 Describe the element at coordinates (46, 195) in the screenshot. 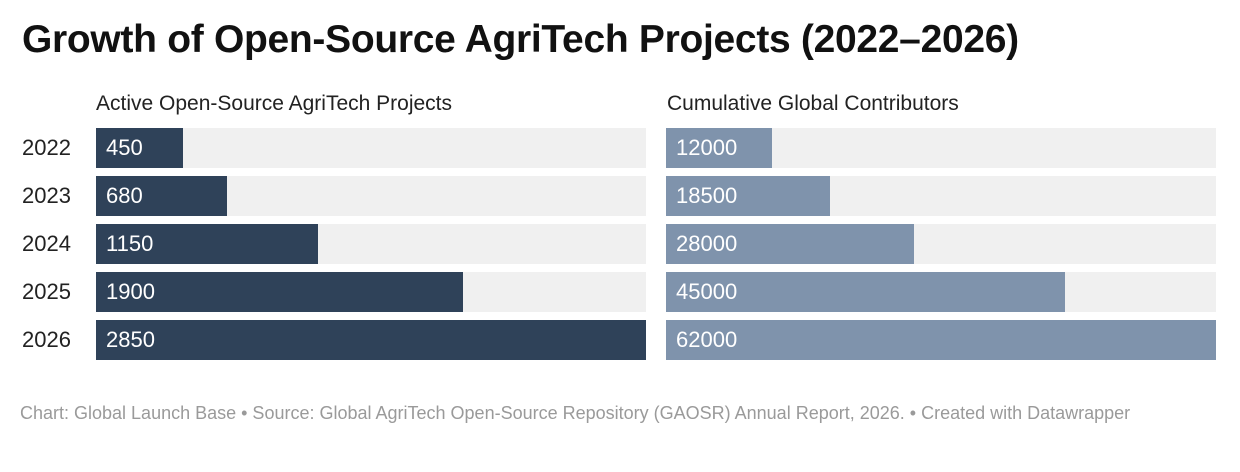

I see `category-label-2023: 2023` at that location.